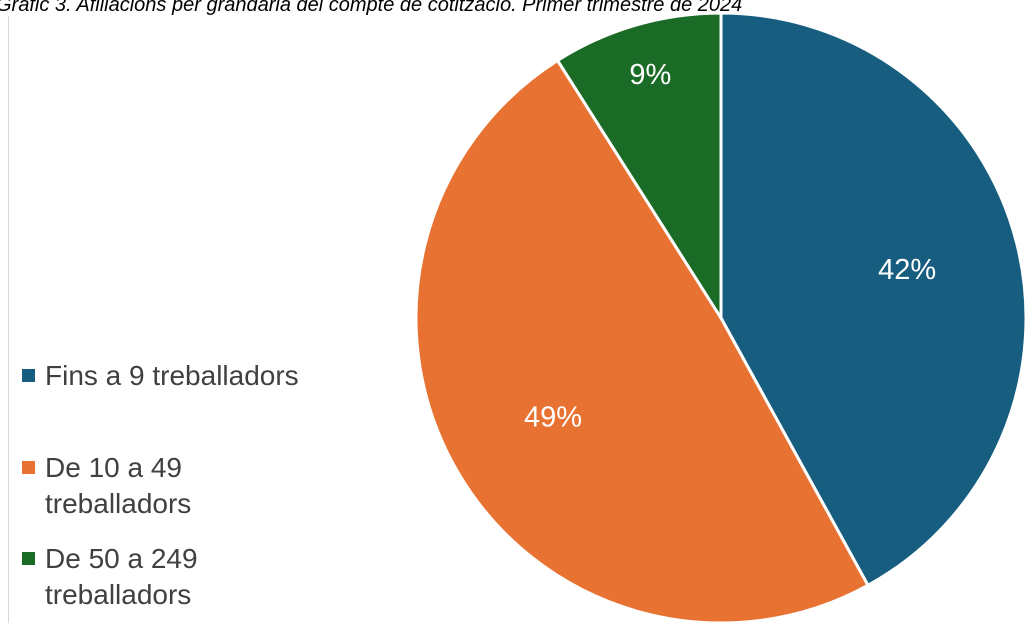 The height and width of the screenshot is (623, 1031). Describe the element at coordinates (121, 576) in the screenshot. I see `legend-label: De 50 a 249 treballadors` at that location.